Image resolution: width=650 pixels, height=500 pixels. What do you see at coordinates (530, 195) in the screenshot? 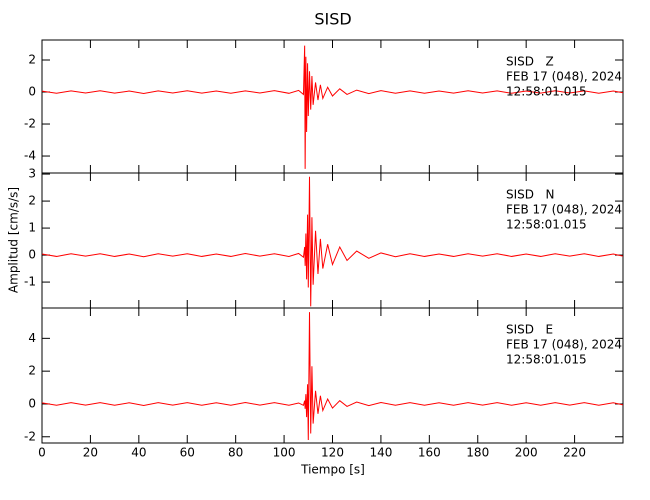
I see `annotation: SISD N` at bounding box center [530, 195].